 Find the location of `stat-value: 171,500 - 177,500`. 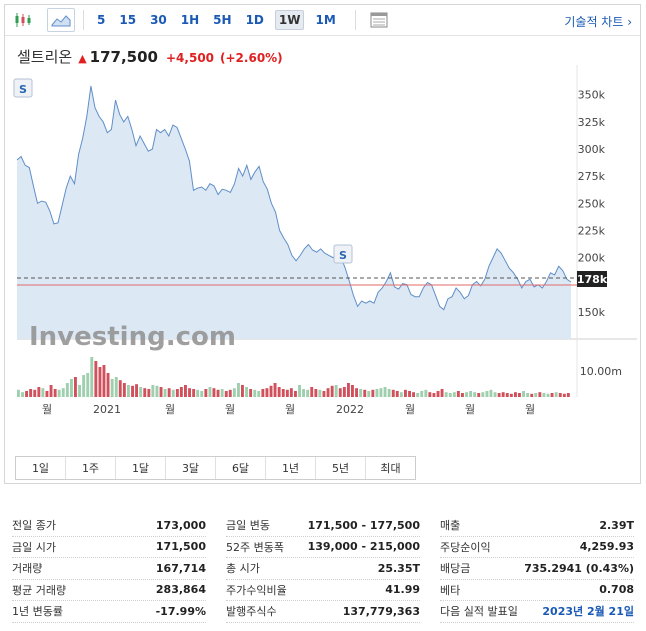

stat-value: 171,500 - 177,500 is located at coordinates (363, 525).